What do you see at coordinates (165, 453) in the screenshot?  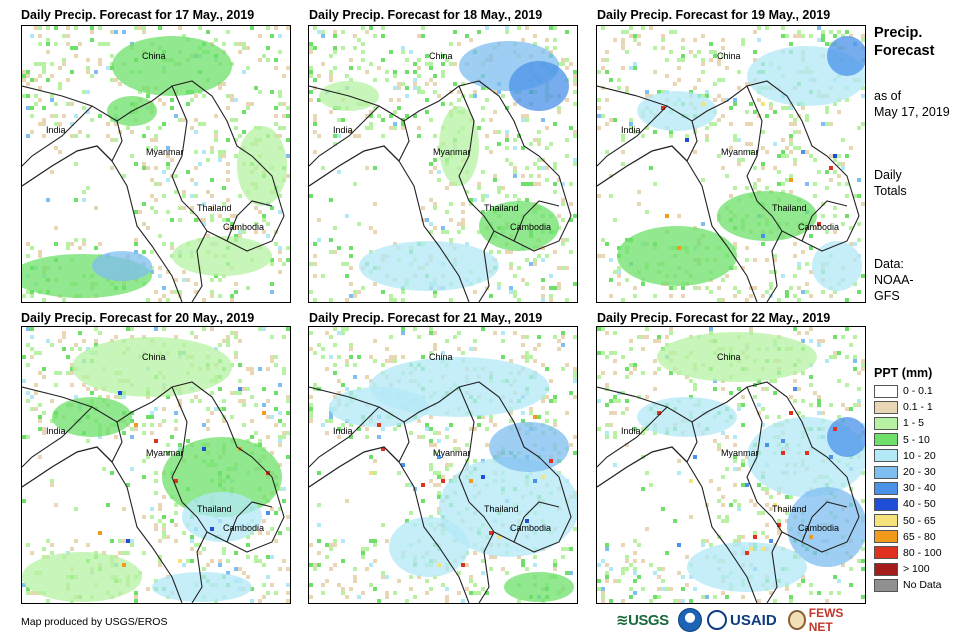 I see `map-label-myanmar: Myanmar` at bounding box center [165, 453].